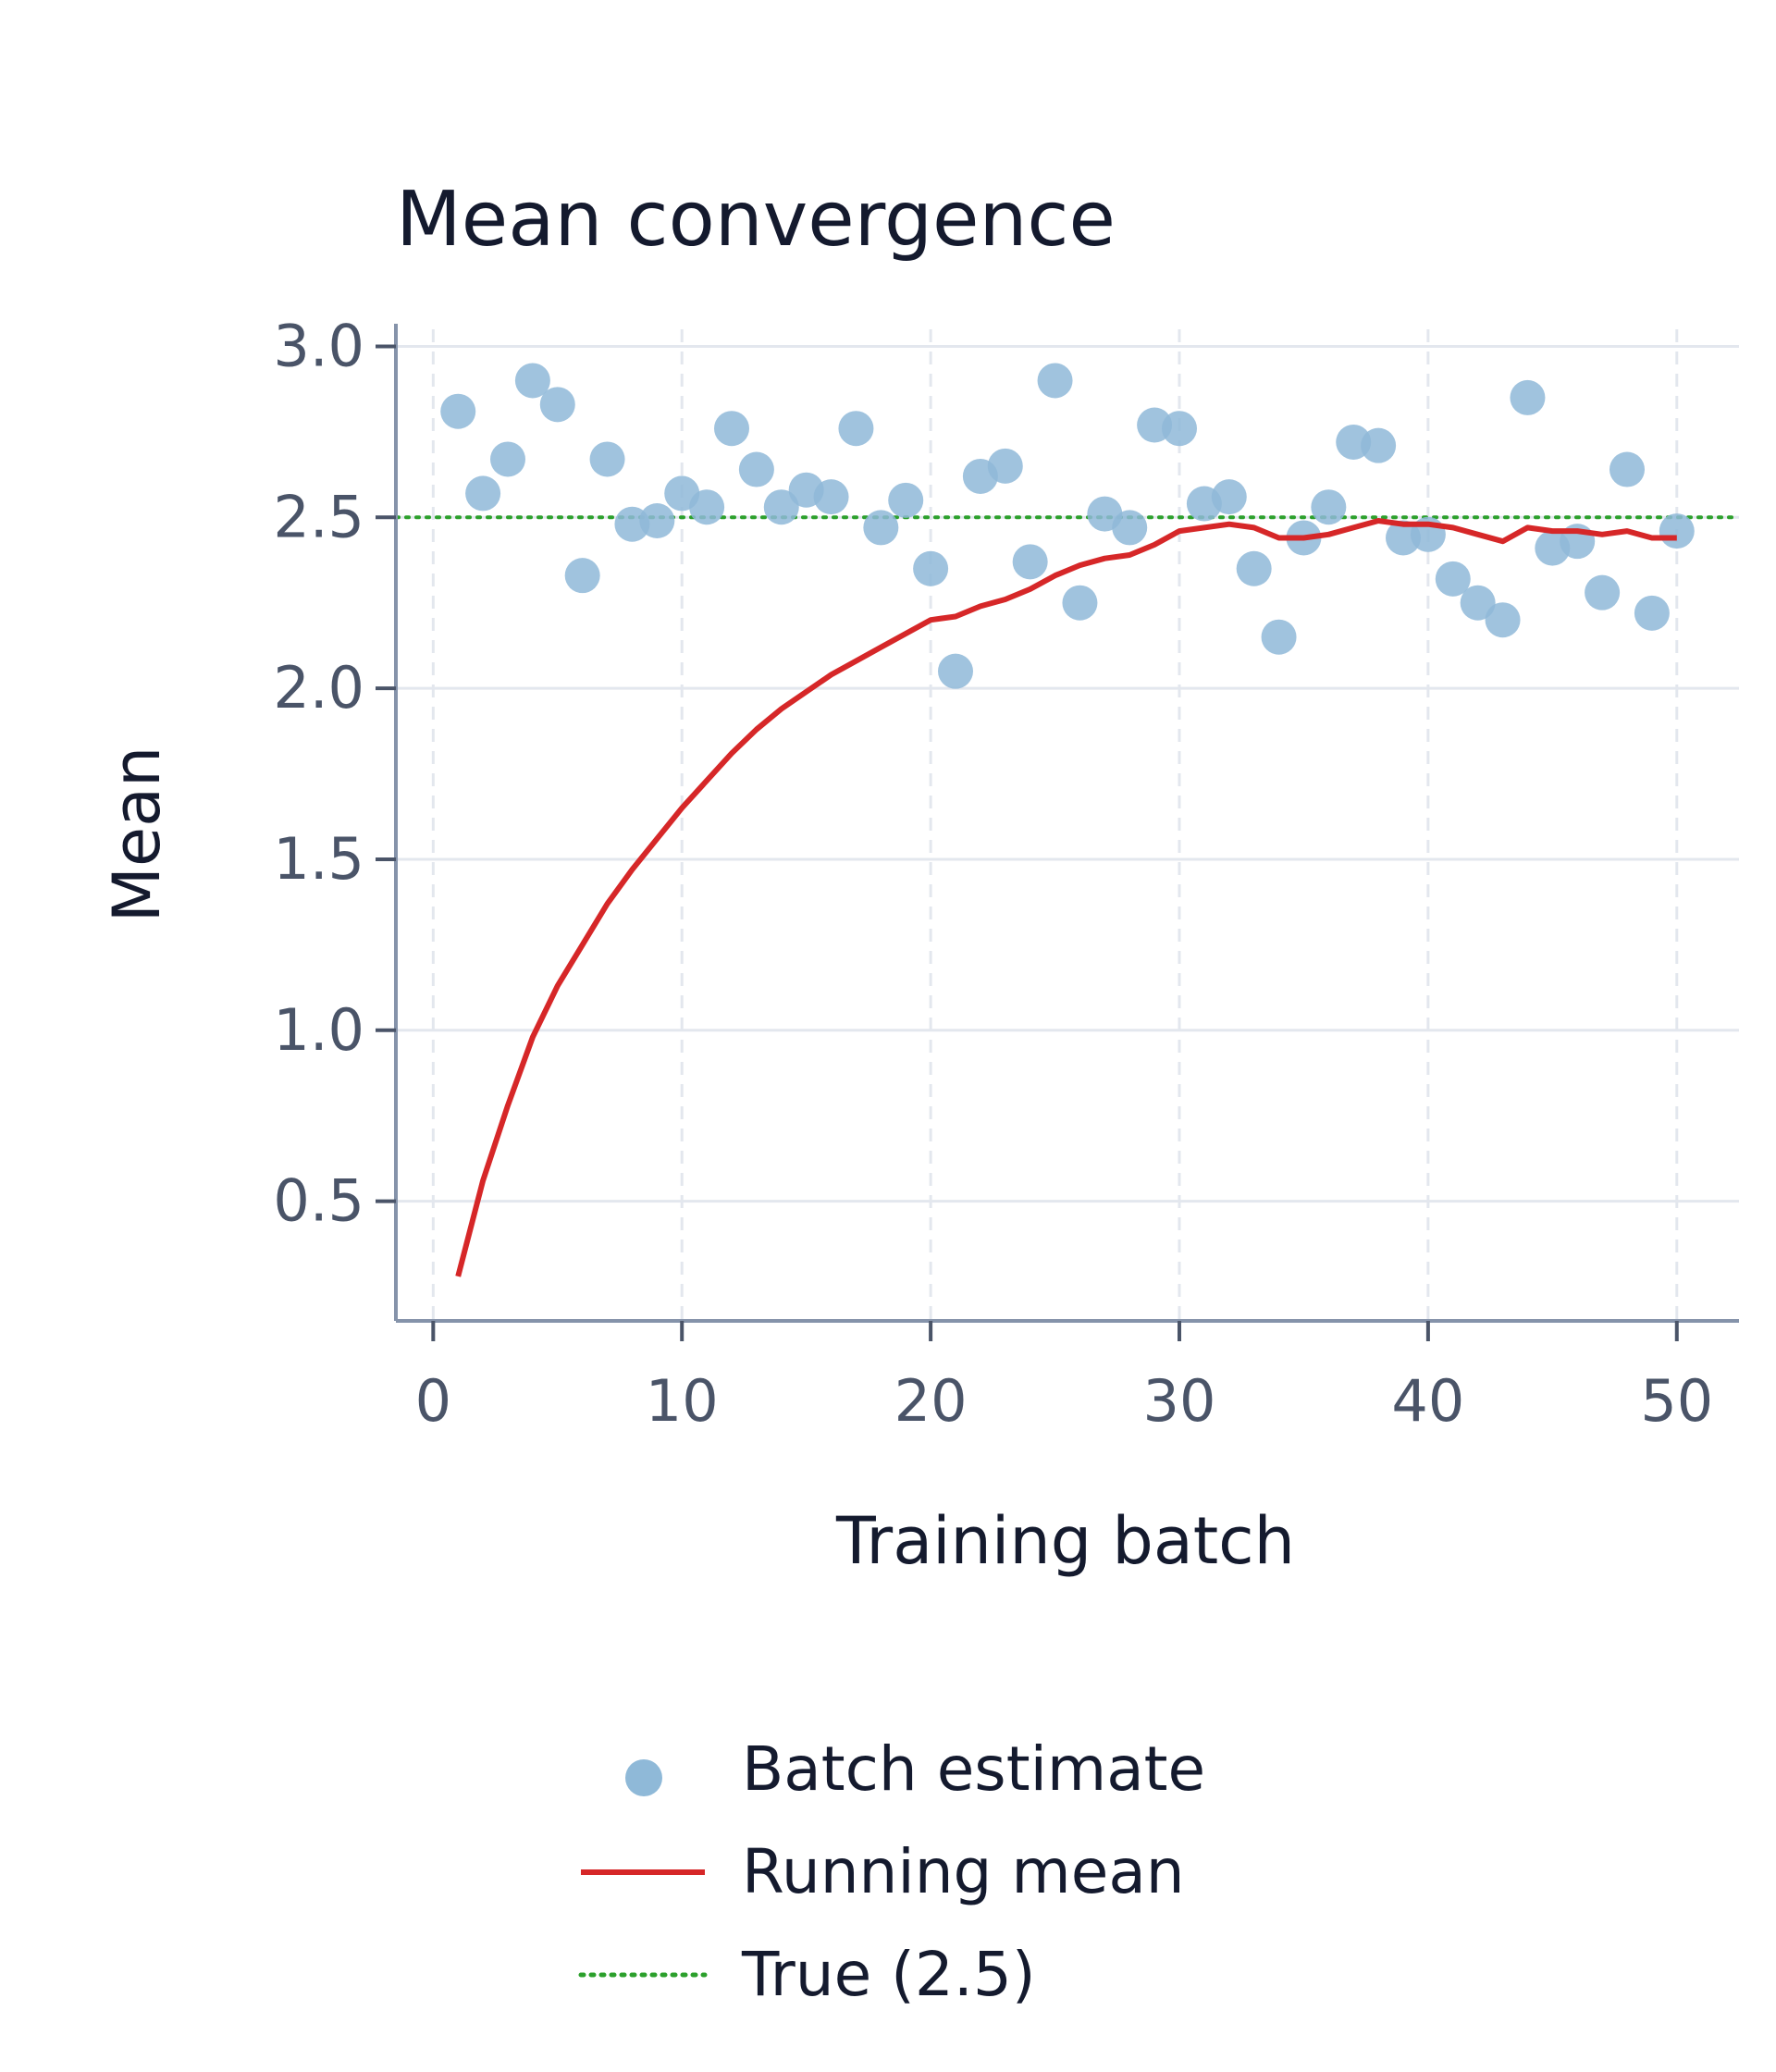 The width and height of the screenshot is (1776, 2072). Describe the element at coordinates (1180, 1401) in the screenshot. I see `x-tick-label: 30` at that location.